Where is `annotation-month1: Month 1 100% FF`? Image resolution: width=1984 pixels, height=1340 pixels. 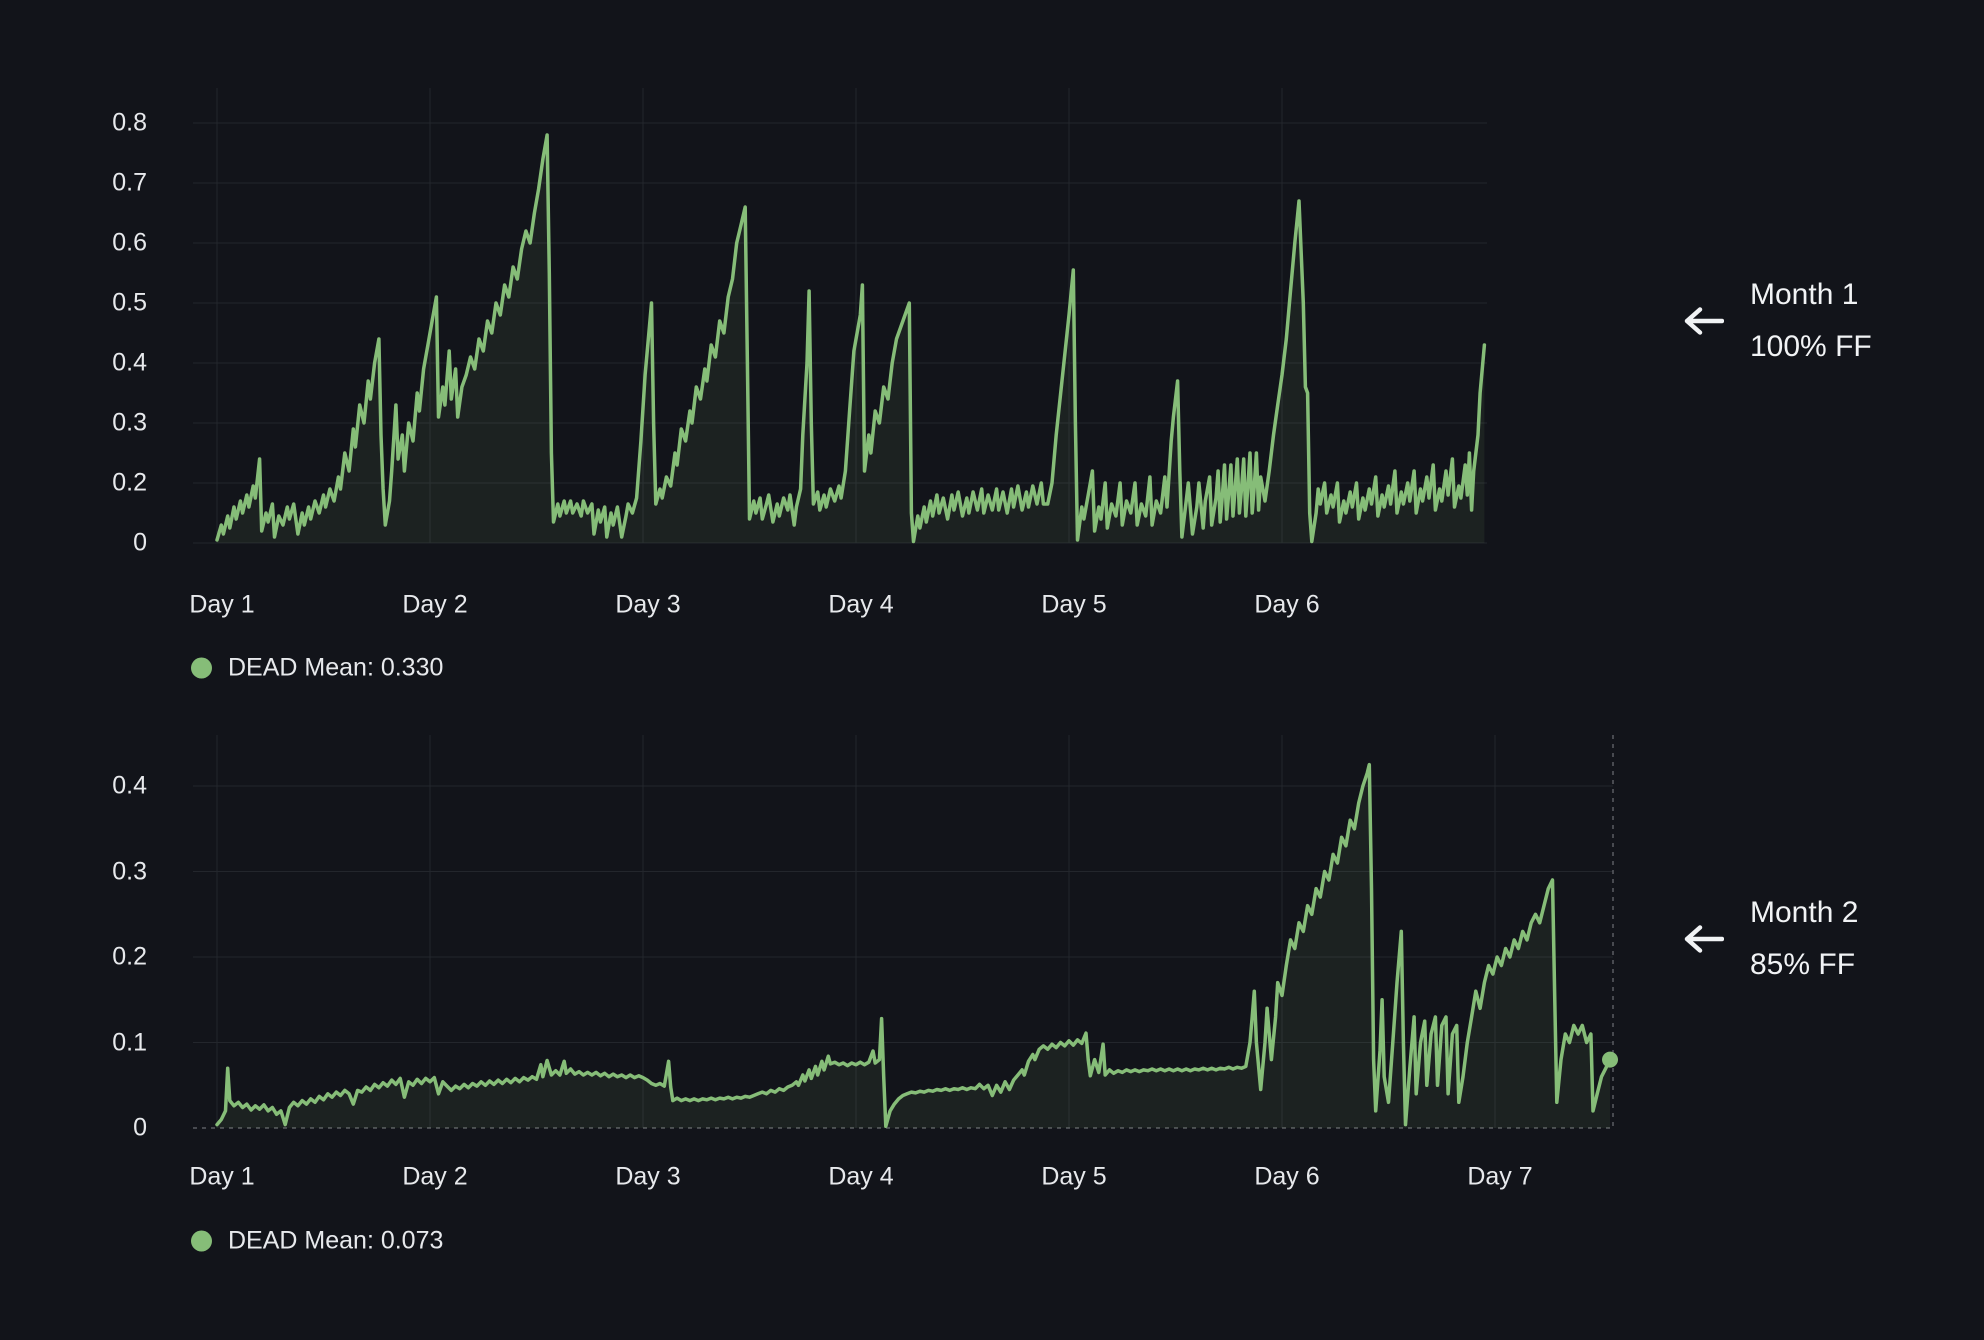
annotation-month1: Month 1 100% FF is located at coordinates (1777, 321).